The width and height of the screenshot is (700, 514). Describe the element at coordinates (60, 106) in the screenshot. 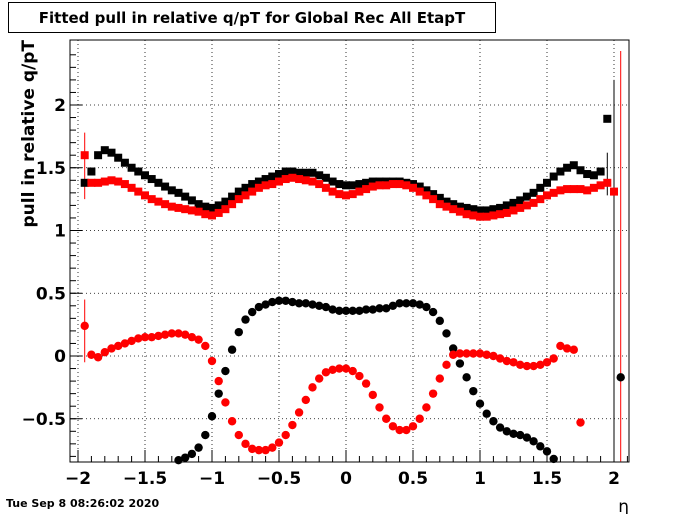

I see `y-tick-label: 2` at that location.